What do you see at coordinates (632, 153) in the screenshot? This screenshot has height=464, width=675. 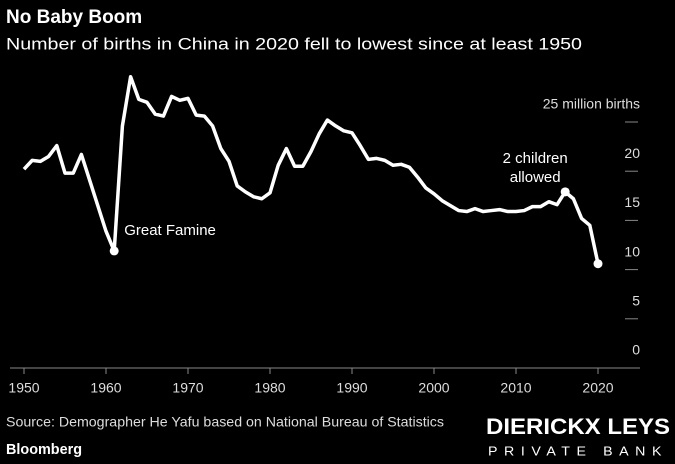 I see `y-tick-label: 20` at bounding box center [632, 153].